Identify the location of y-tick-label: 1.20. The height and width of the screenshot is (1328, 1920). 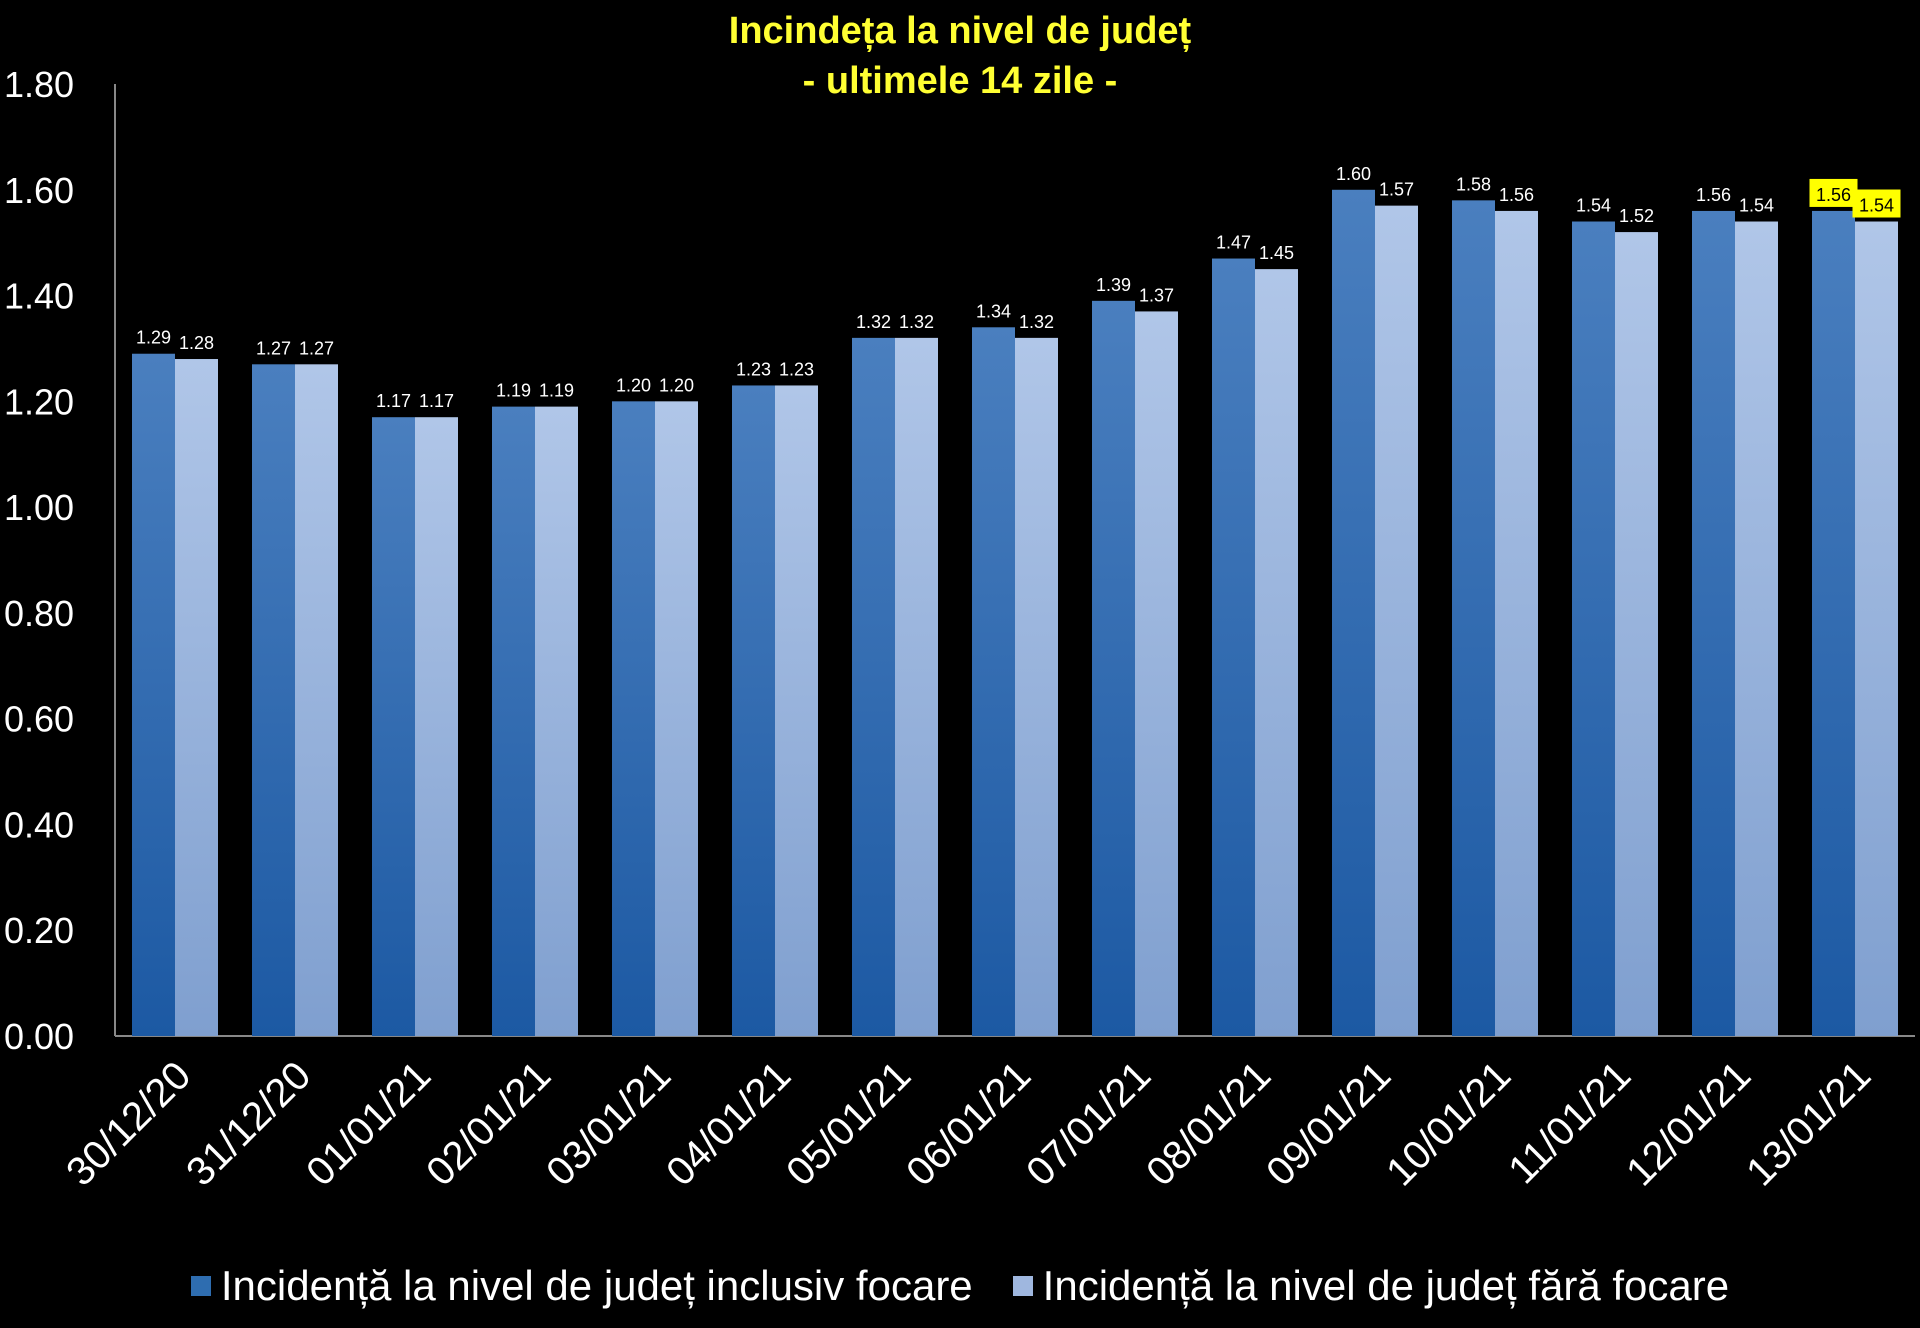
(39, 401).